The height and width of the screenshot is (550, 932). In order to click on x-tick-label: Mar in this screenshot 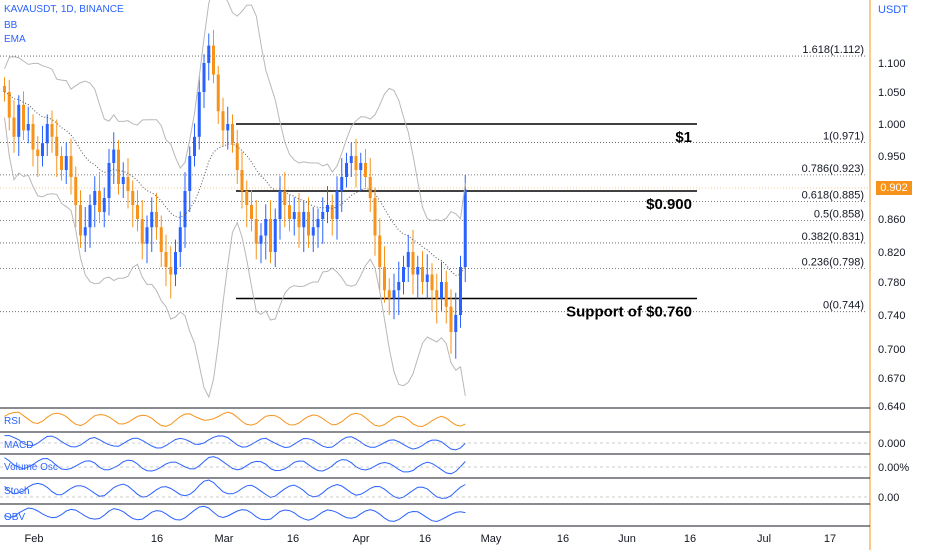, I will do `click(224, 539)`.